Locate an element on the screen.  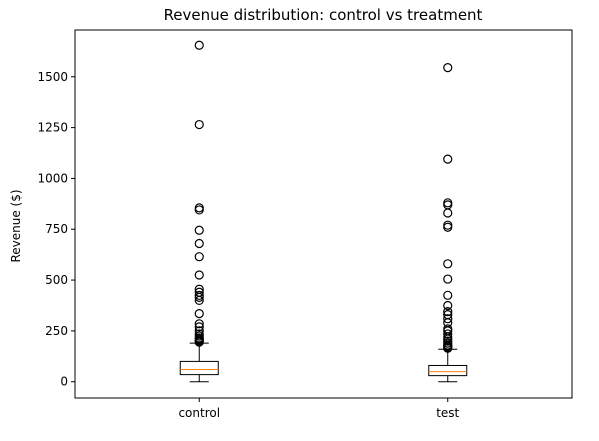
y-tick-label: 1500 is located at coordinates (52, 77).